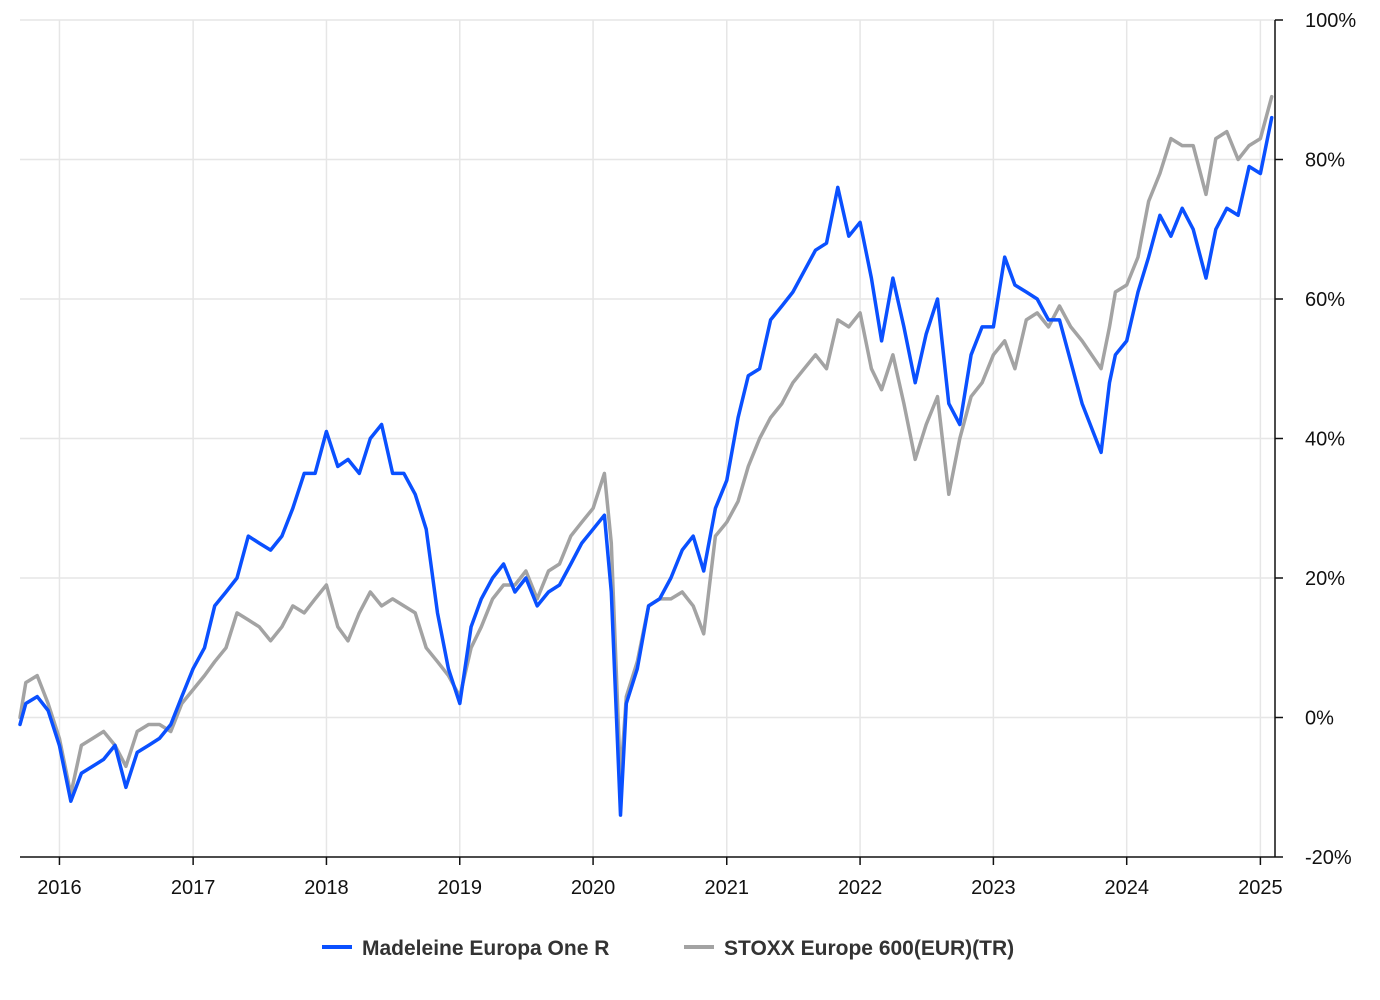 This screenshot has width=1380, height=1000. I want to click on y-tick-label: 0%, so click(1319, 719).